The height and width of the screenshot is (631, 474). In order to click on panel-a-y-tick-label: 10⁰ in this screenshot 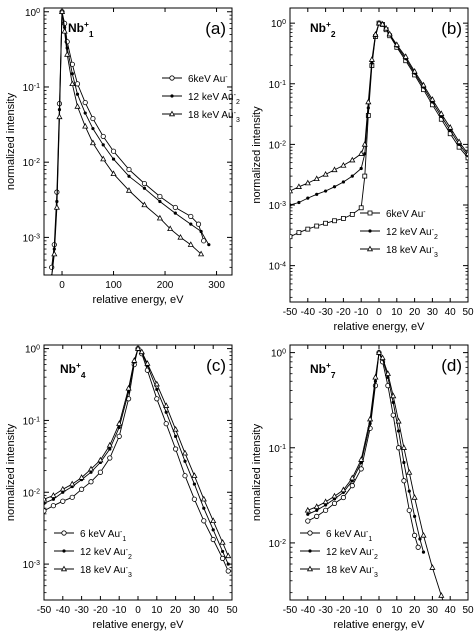, I will do `click(32, 13)`.